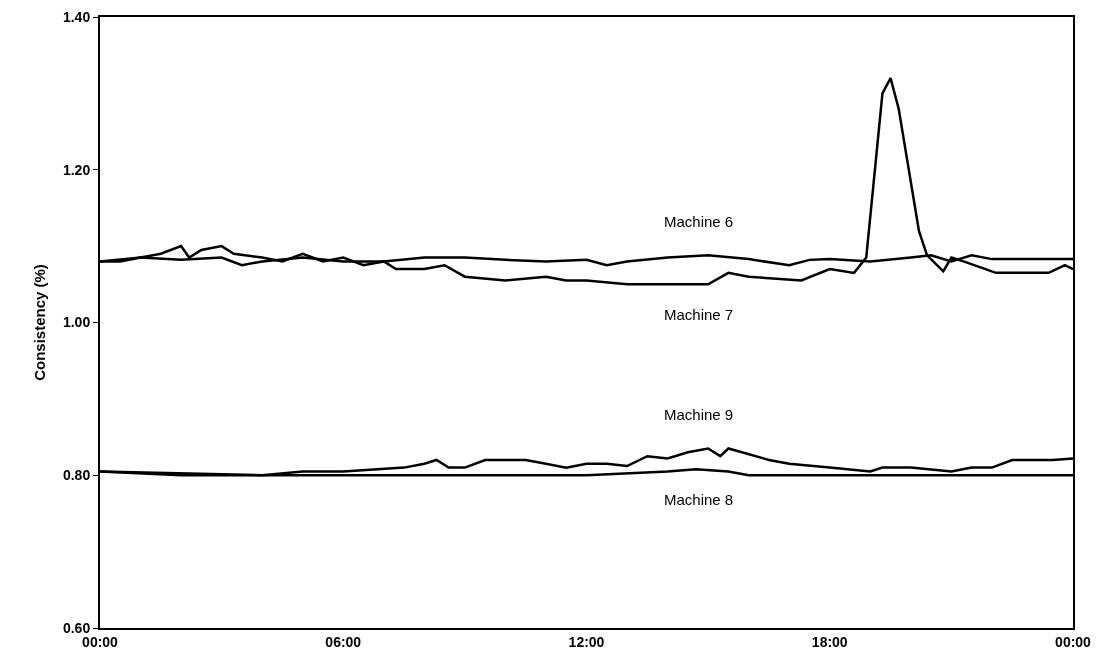  Describe the element at coordinates (76, 475) in the screenshot. I see `y-tick-label: 0.80` at that location.